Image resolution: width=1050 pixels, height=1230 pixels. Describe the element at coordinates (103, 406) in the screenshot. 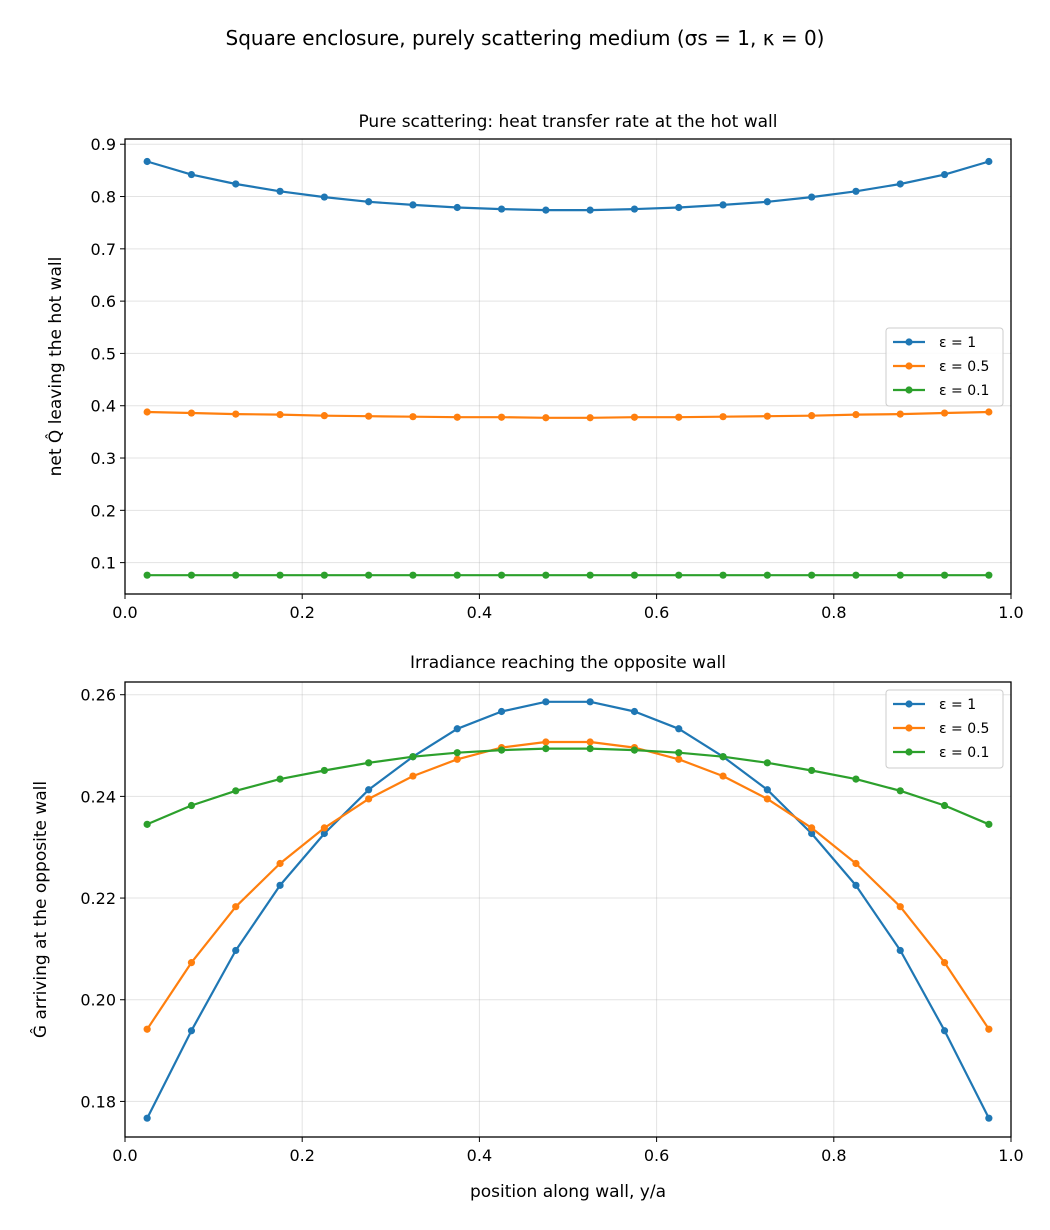

I see `y-tick-label: 0.4` at that location.